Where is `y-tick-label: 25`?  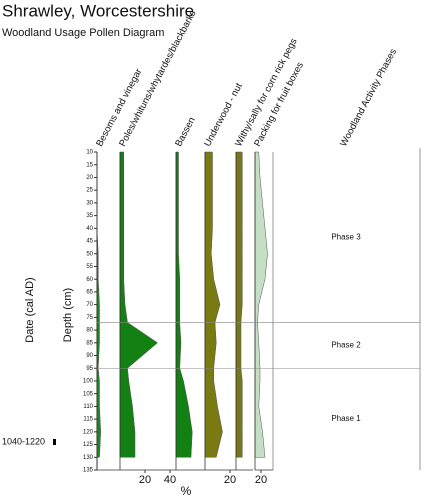 y-tick-label: 25 is located at coordinates (89, 191).